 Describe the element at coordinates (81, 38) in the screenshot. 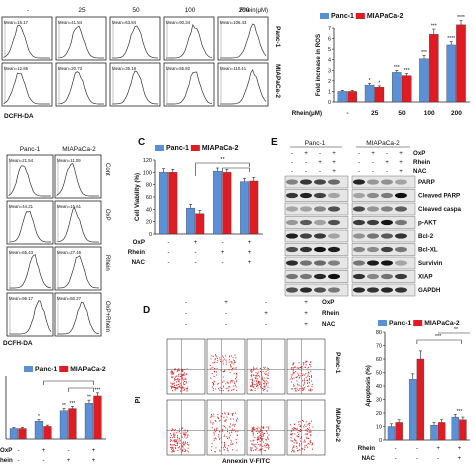

I see `panel-a-histogram: Mean=41.84` at that location.